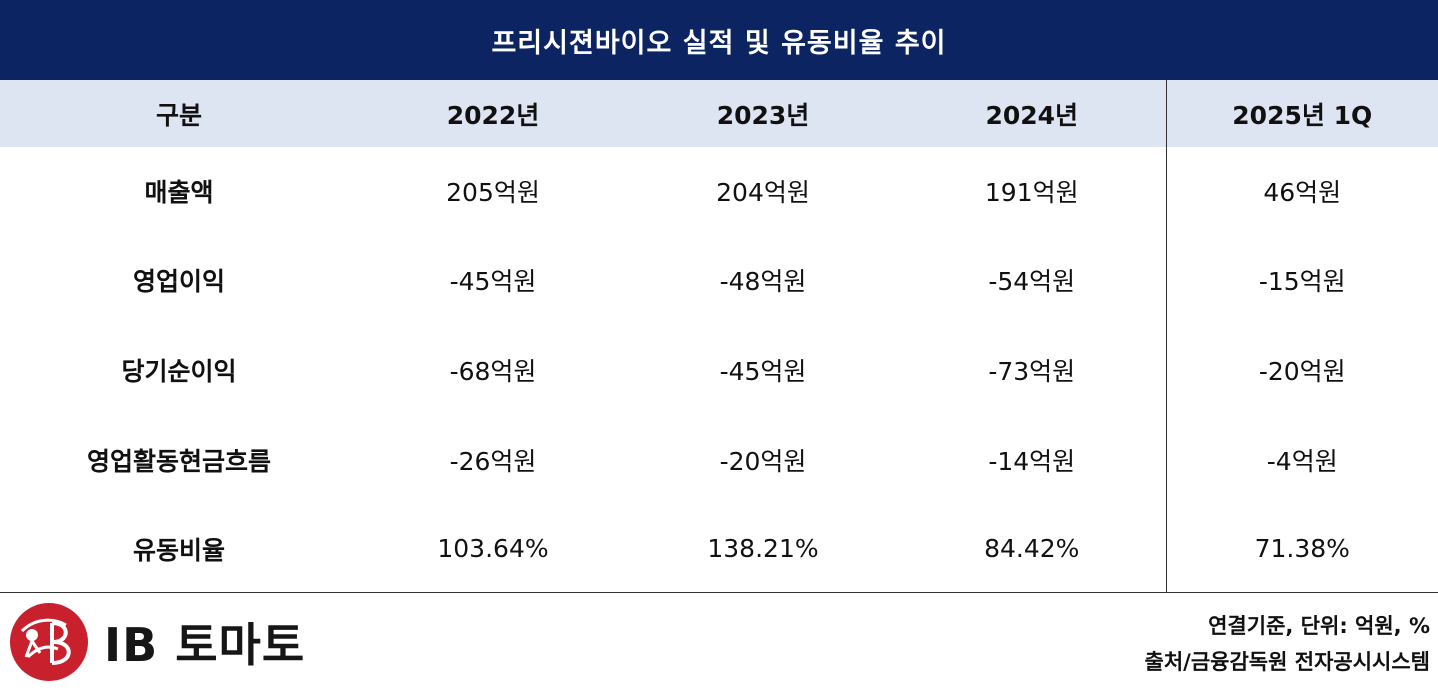 This screenshot has height=690, width=1438. I want to click on column-header-2024: 2024년, so click(1032, 113).